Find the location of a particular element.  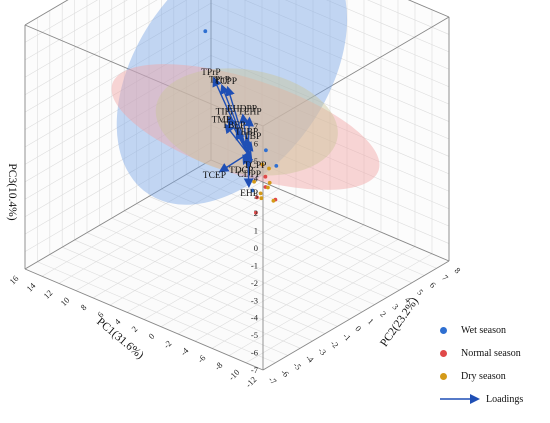

legend-label: Dry season is located at coordinates (483, 376).